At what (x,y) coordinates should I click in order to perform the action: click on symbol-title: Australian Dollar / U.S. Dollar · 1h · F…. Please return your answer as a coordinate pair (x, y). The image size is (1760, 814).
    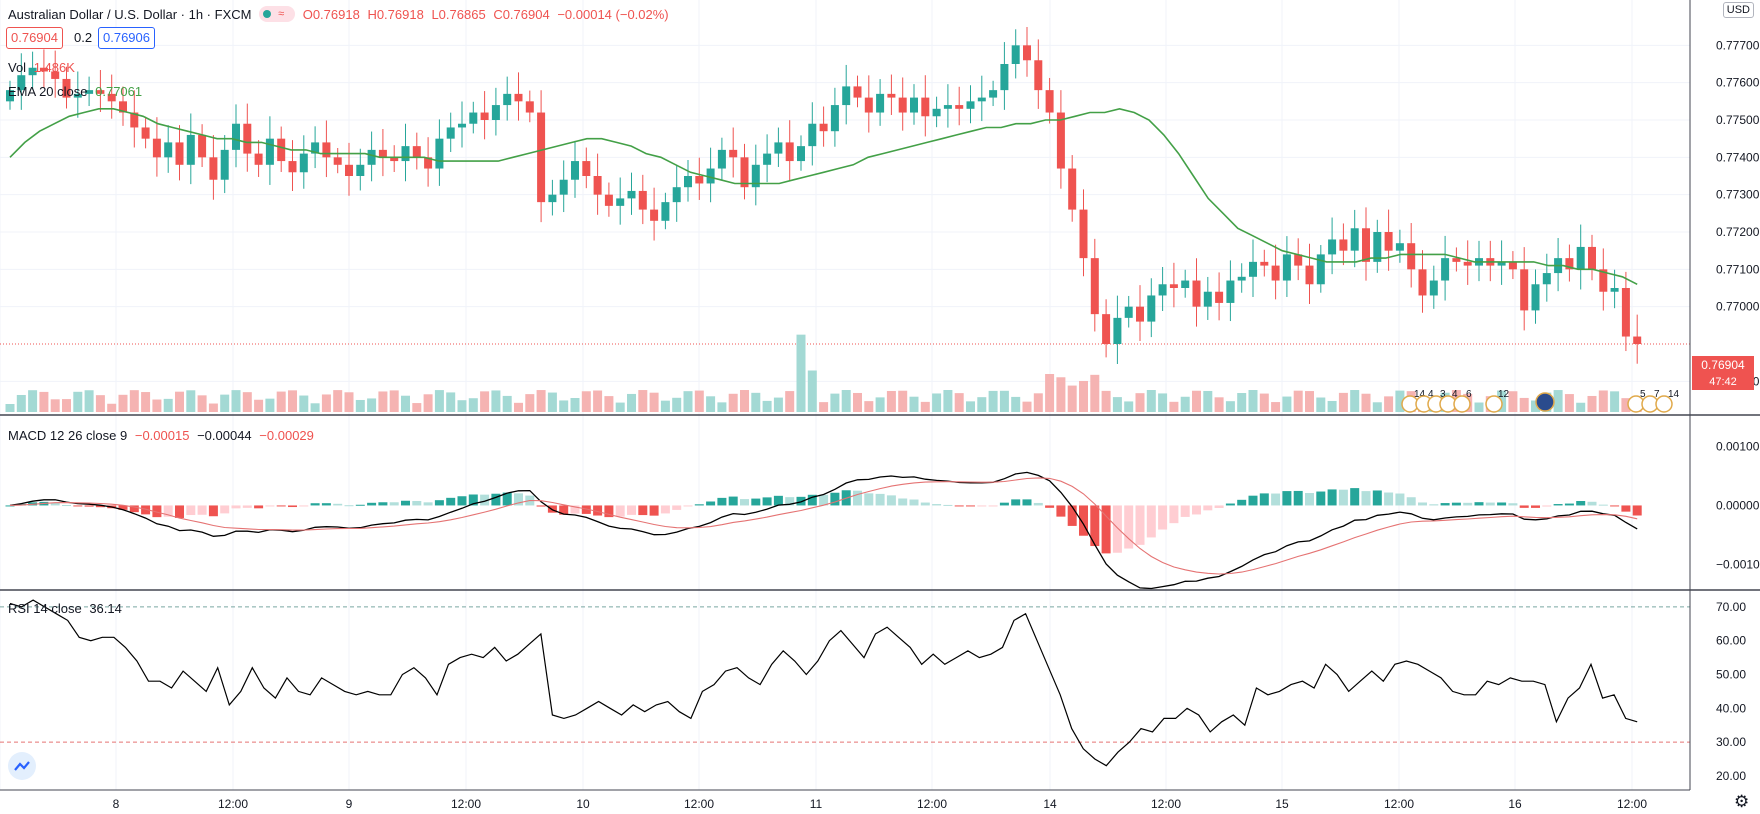
    Looking at the image, I should click on (130, 14).